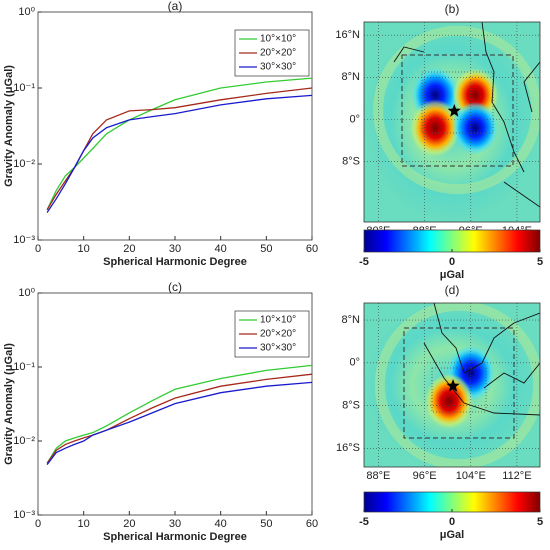 The image size is (550, 550). I want to click on coastline, so click(466, 115).